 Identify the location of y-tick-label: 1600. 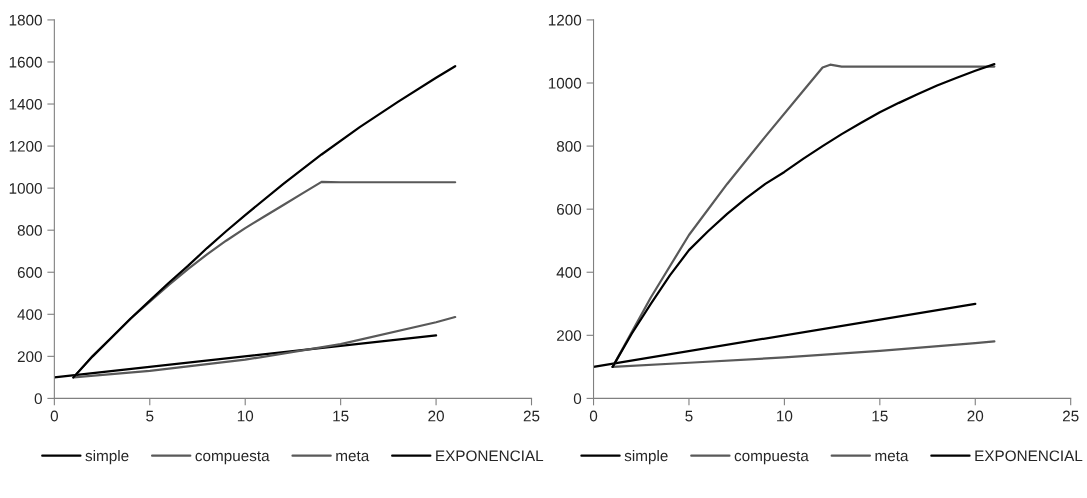
(25, 62).